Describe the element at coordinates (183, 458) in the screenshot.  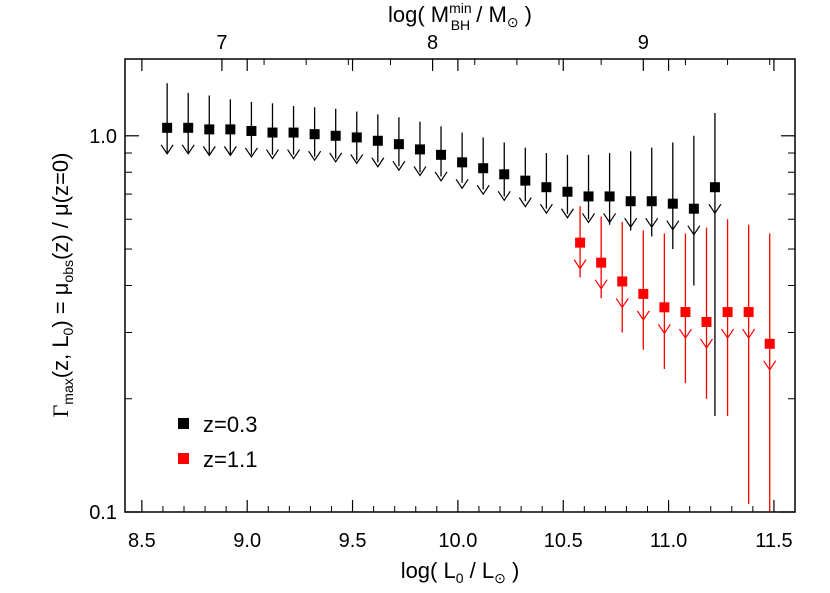
I see `legend-marker-z11` at that location.